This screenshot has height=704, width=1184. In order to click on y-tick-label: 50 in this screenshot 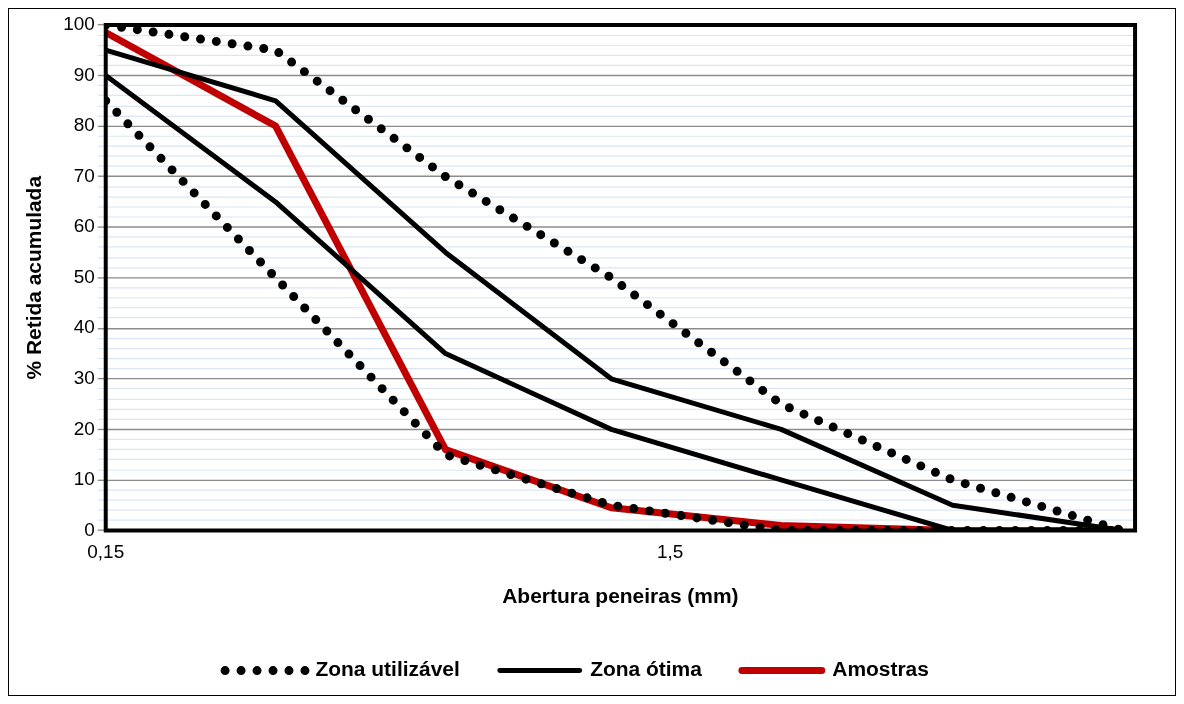, I will do `click(84, 276)`.